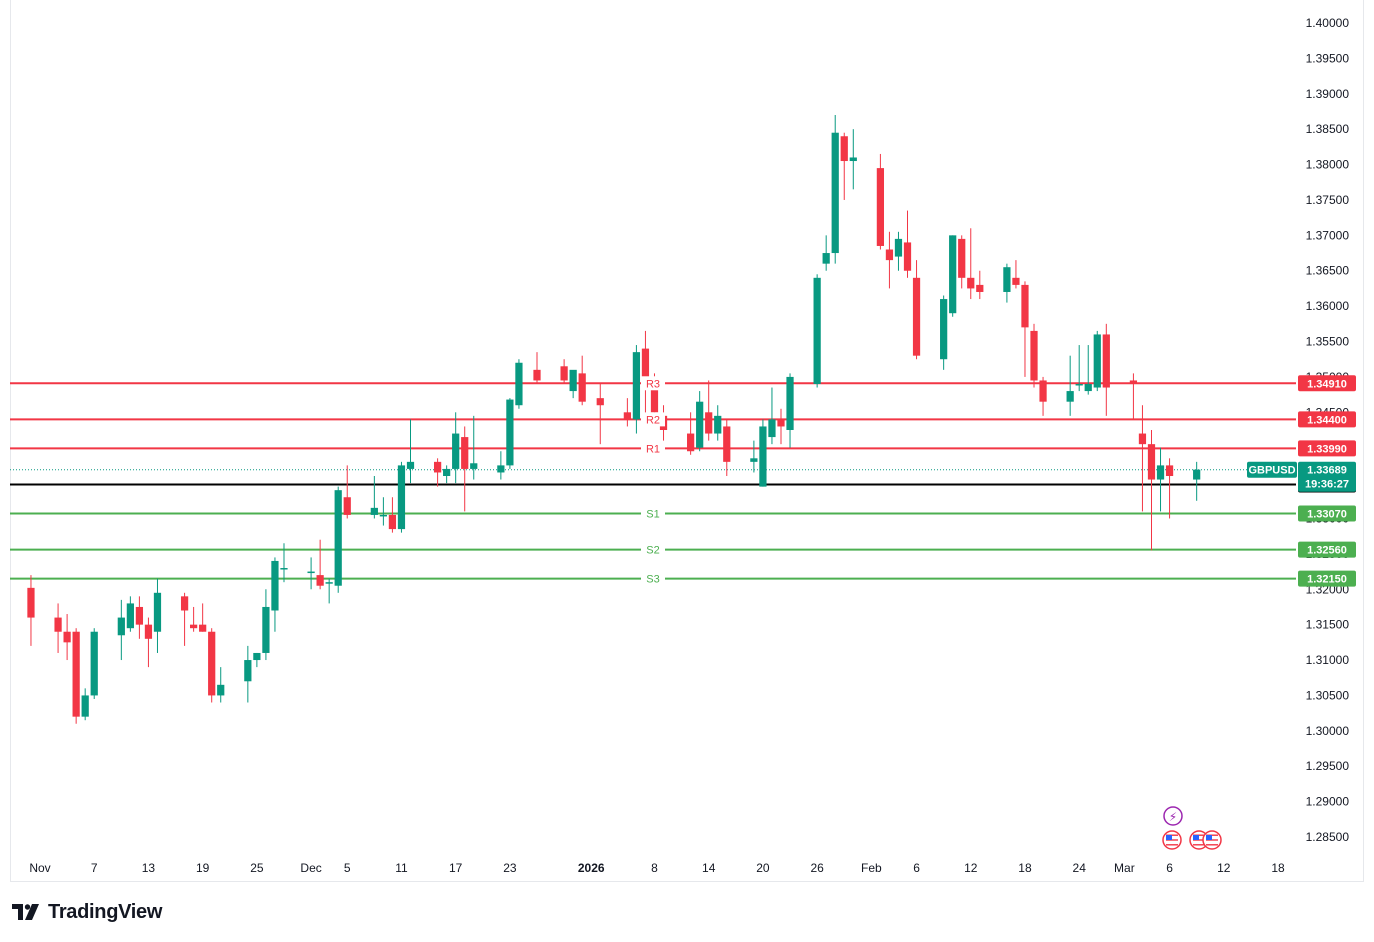 The width and height of the screenshot is (1374, 942). Describe the element at coordinates (1272, 469) in the screenshot. I see `symbol-chip` at that location.